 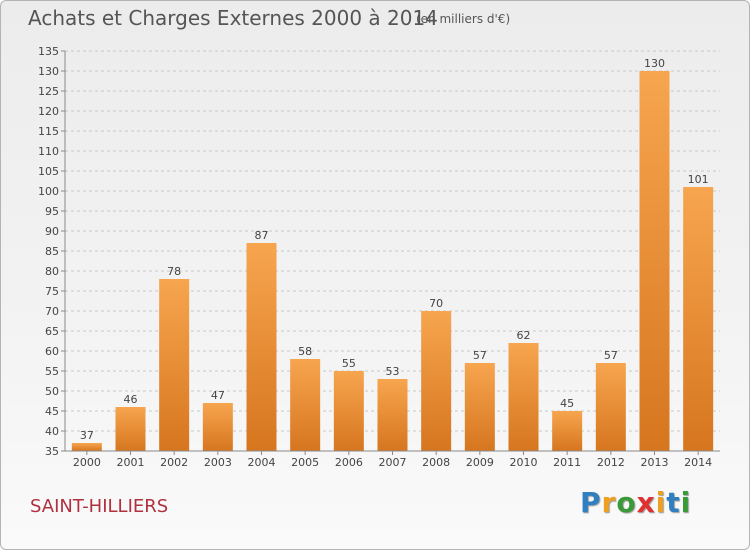 I want to click on y-tick-label: 120, so click(x=48, y=111).